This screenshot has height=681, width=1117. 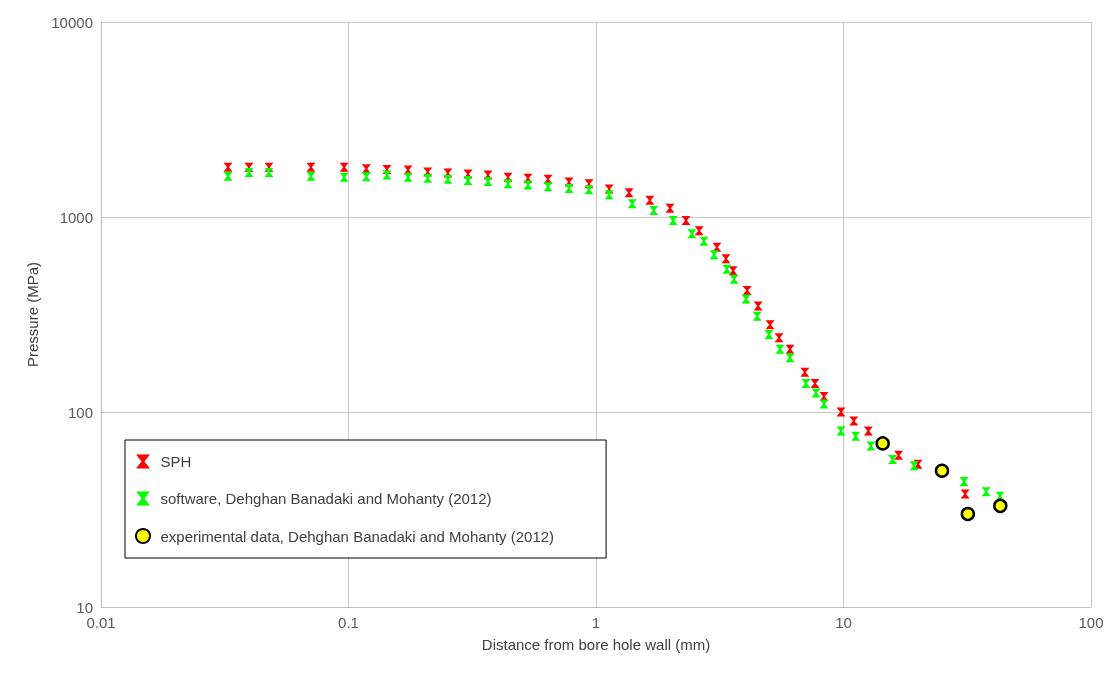 I want to click on legend-label: software, Dehghan Banadaki and Mohanty (2012), so click(x=326, y=498).